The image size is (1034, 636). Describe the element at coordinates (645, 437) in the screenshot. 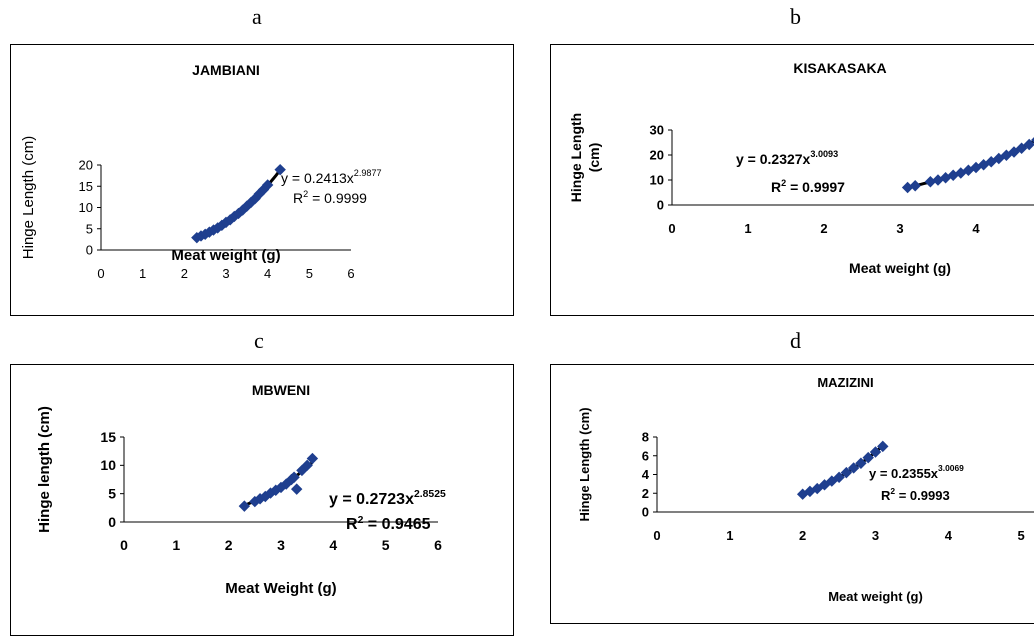

I see `y-tick-label: 8` at that location.